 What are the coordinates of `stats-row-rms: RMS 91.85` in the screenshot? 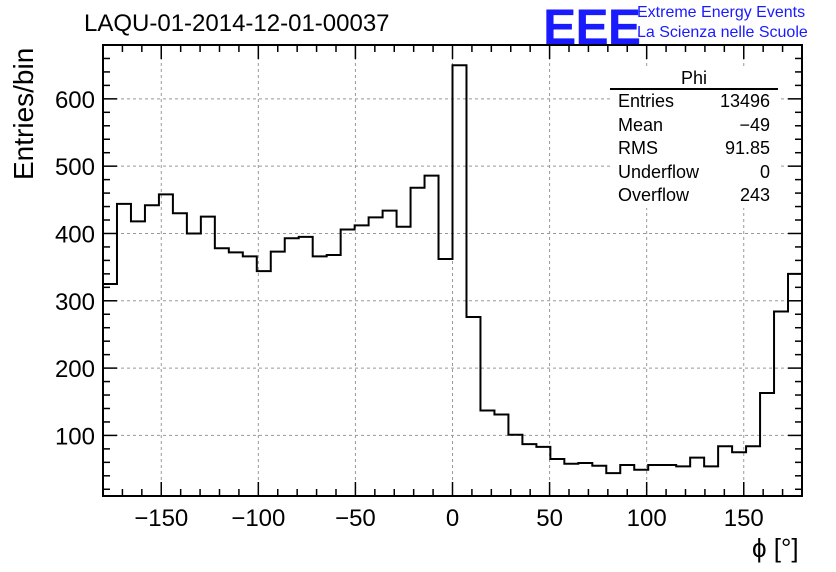 It's located at (694, 149).